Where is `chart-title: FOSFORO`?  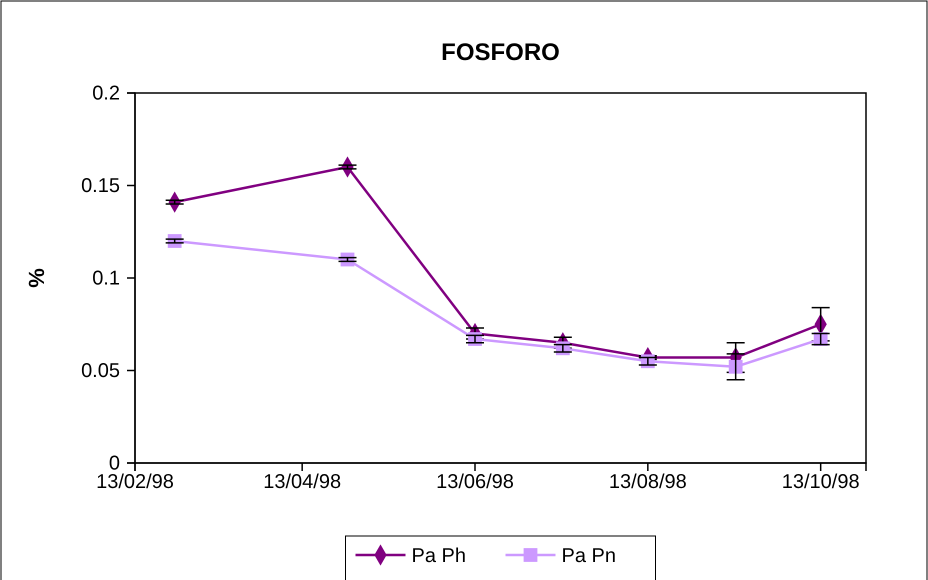
chart-title: FOSFORO is located at coordinates (500, 52).